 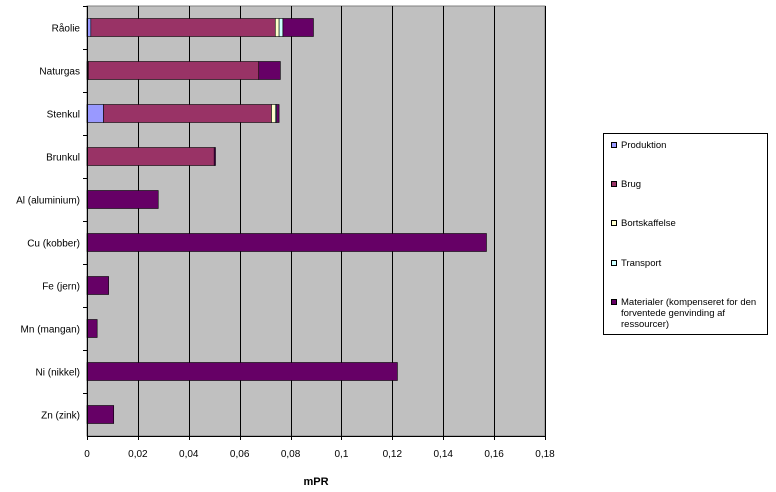 What do you see at coordinates (63, 158) in the screenshot?
I see `y-tick-label: Brunkul` at bounding box center [63, 158].